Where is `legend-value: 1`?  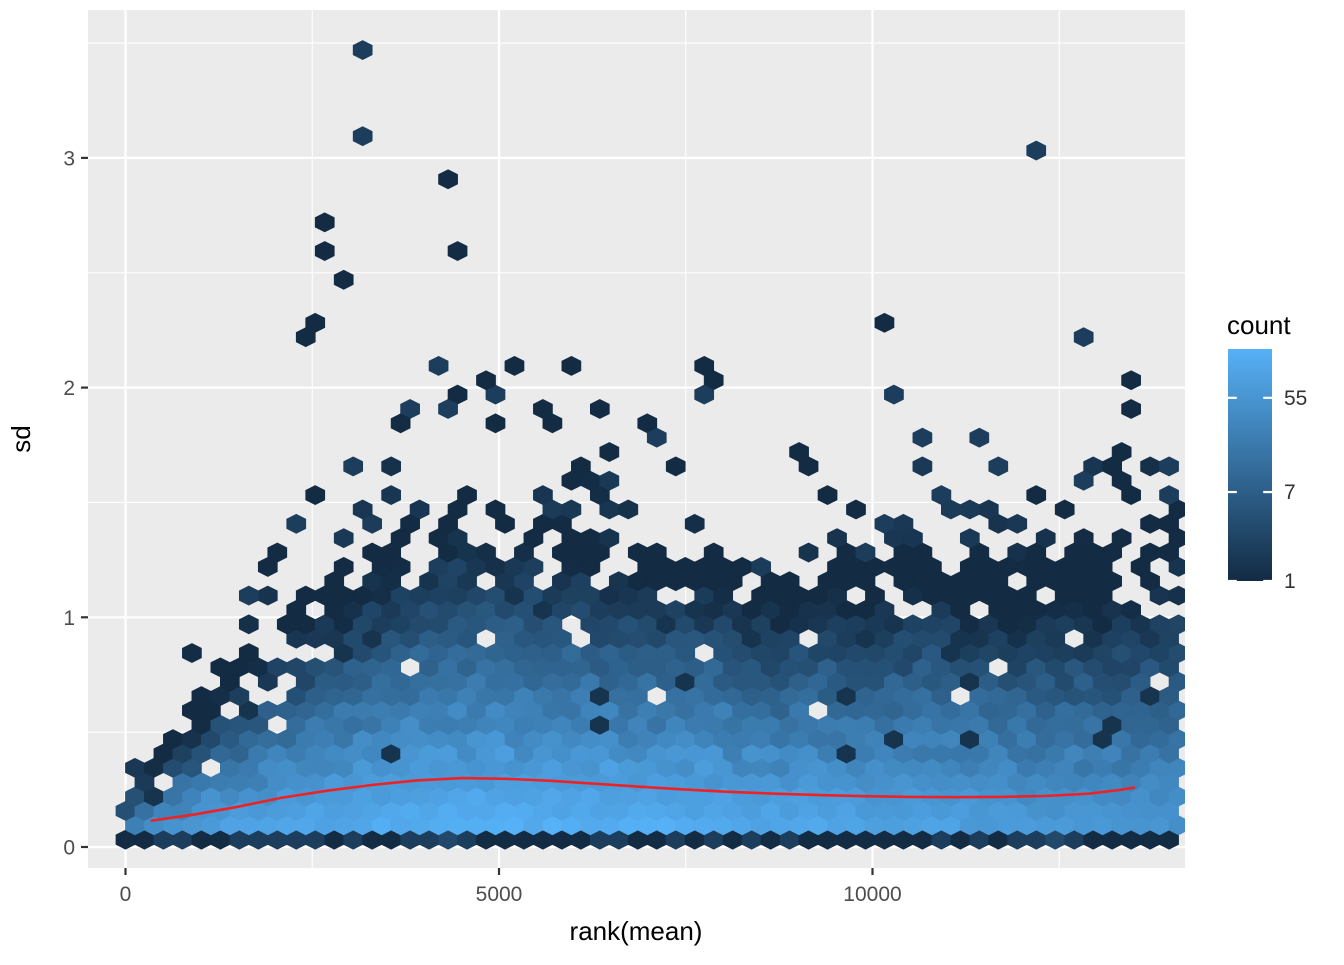 legend-value: 1 is located at coordinates (1290, 581).